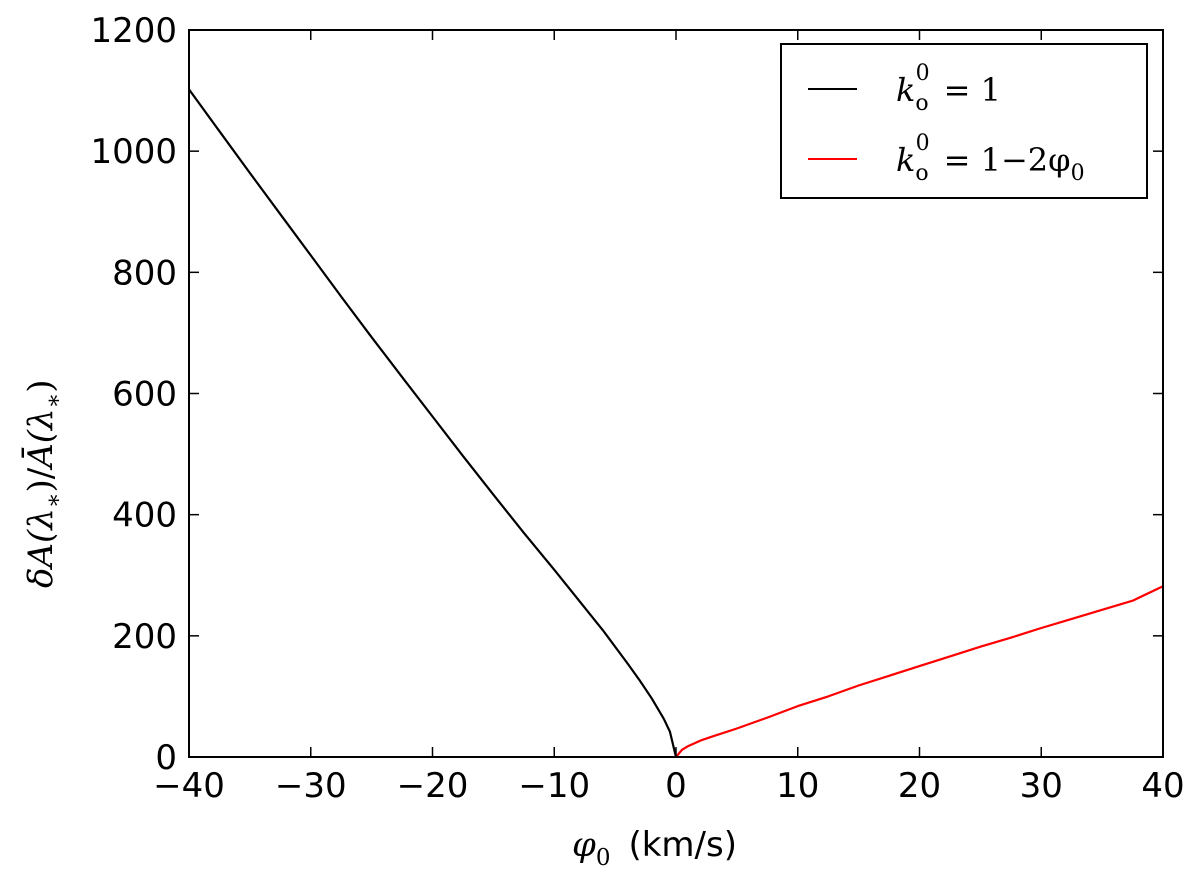 The image size is (1200, 871). What do you see at coordinates (1041, 786) in the screenshot?
I see `x-tick-label: 30` at bounding box center [1041, 786].